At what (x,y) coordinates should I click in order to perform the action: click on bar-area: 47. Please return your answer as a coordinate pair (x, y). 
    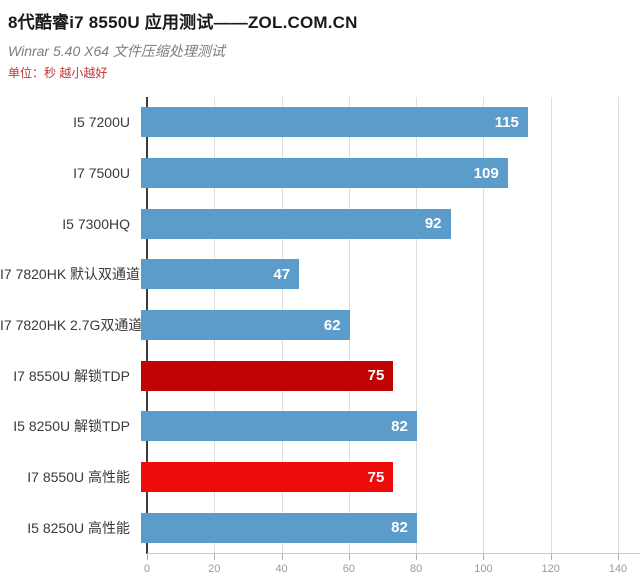
    Looking at the image, I should click on (389, 274).